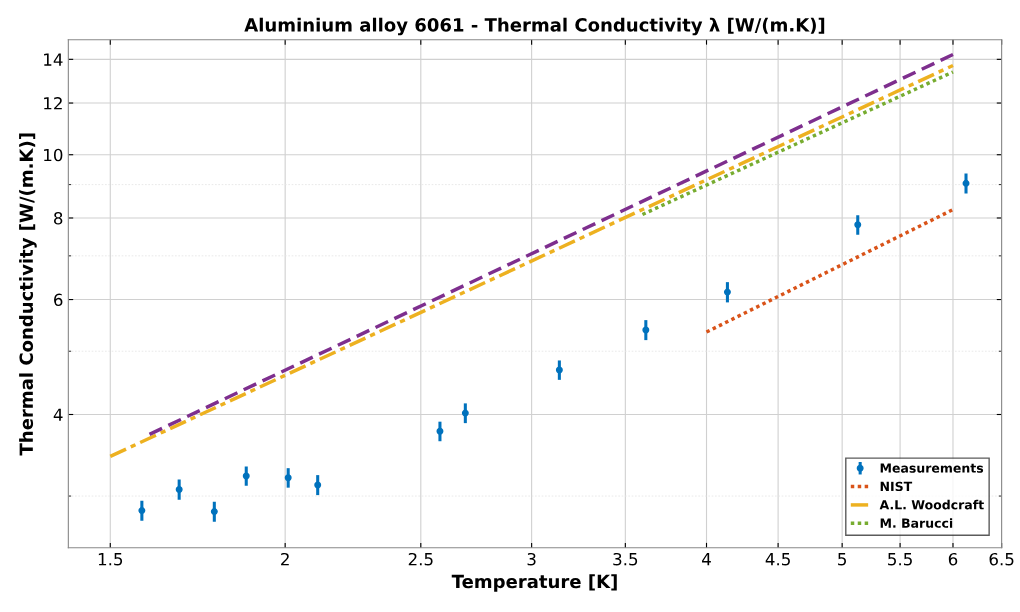 The width and height of the screenshot is (1020, 612). I want to click on x-tick-label: 2.5, so click(420, 559).